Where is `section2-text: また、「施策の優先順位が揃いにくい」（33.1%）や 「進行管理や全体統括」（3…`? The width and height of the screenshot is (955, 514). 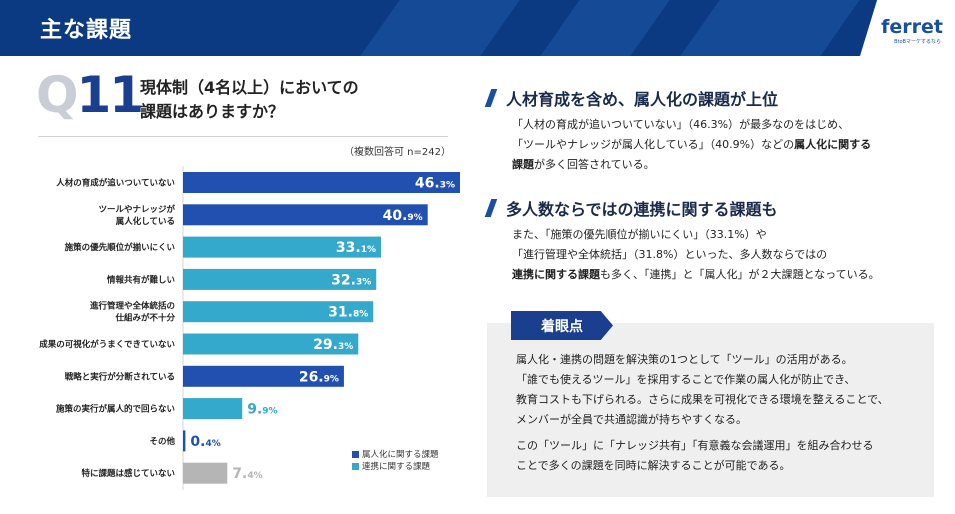 section2-text: また、「施策の優先順位が揃いにくい」（33.1%）や 「進行管理や全体統括」（3… is located at coordinates (696, 254).